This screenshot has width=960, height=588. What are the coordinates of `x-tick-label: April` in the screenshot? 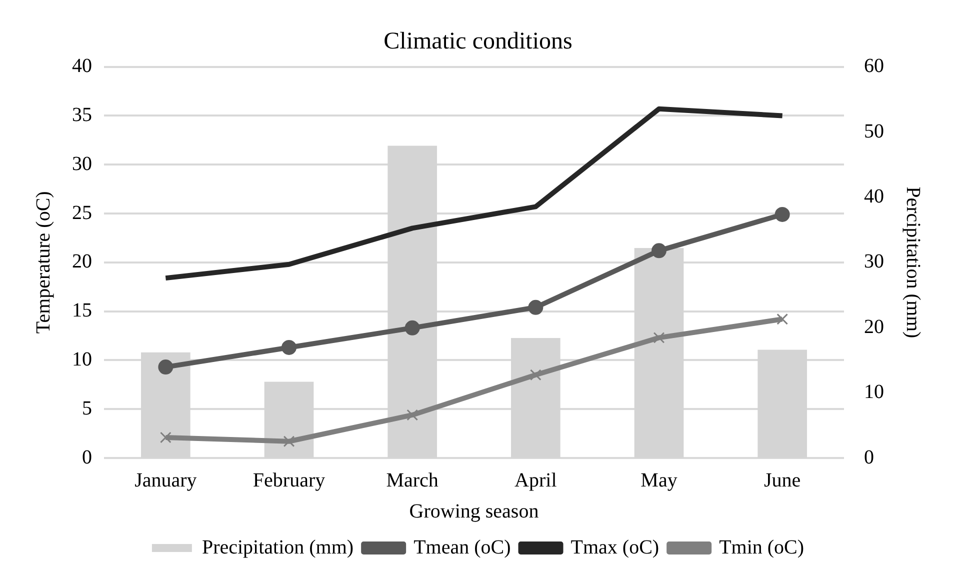 It's located at (536, 480).